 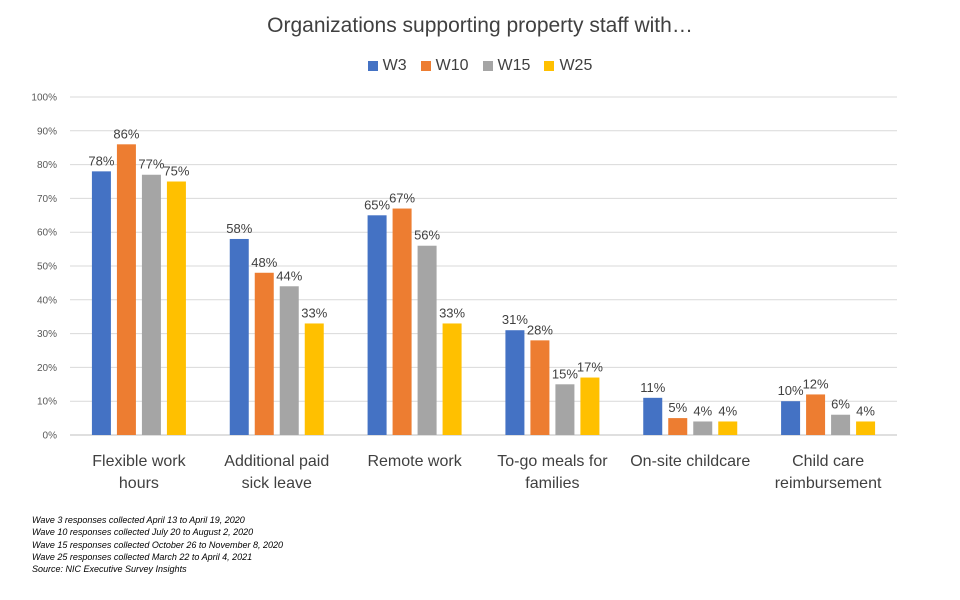 What do you see at coordinates (590, 367) in the screenshot?
I see `data-label: 17%` at bounding box center [590, 367].